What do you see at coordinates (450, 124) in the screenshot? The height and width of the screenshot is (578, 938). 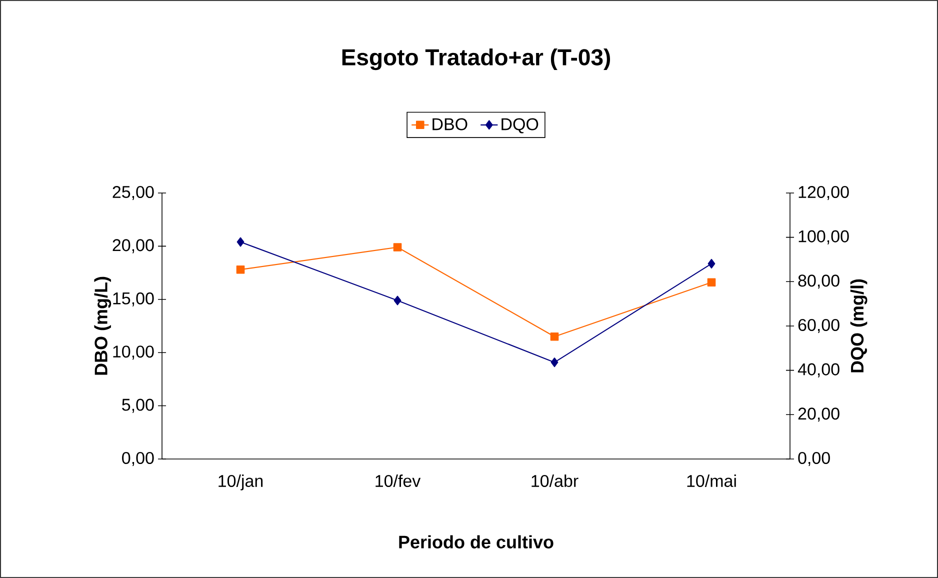 I see `legend-label: DBO` at bounding box center [450, 124].